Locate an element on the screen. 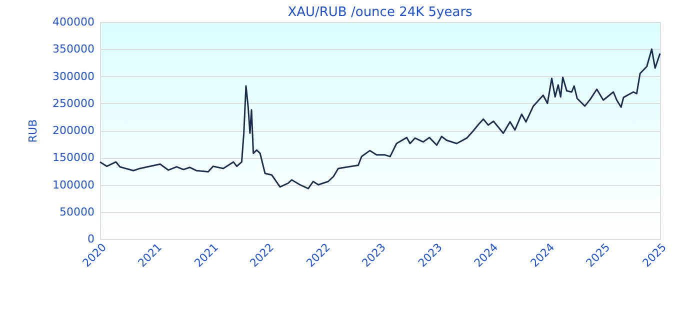  y-axis-title: RUB is located at coordinates (33, 131).